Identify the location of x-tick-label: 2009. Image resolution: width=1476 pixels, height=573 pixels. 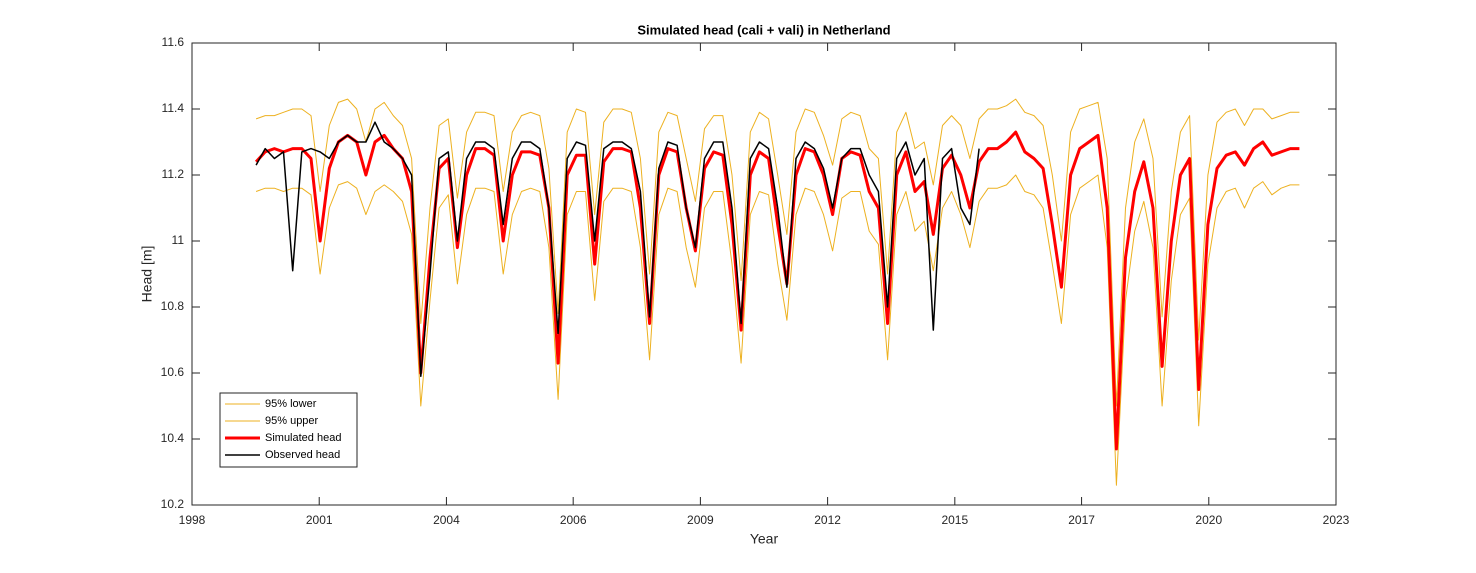
(700, 520).